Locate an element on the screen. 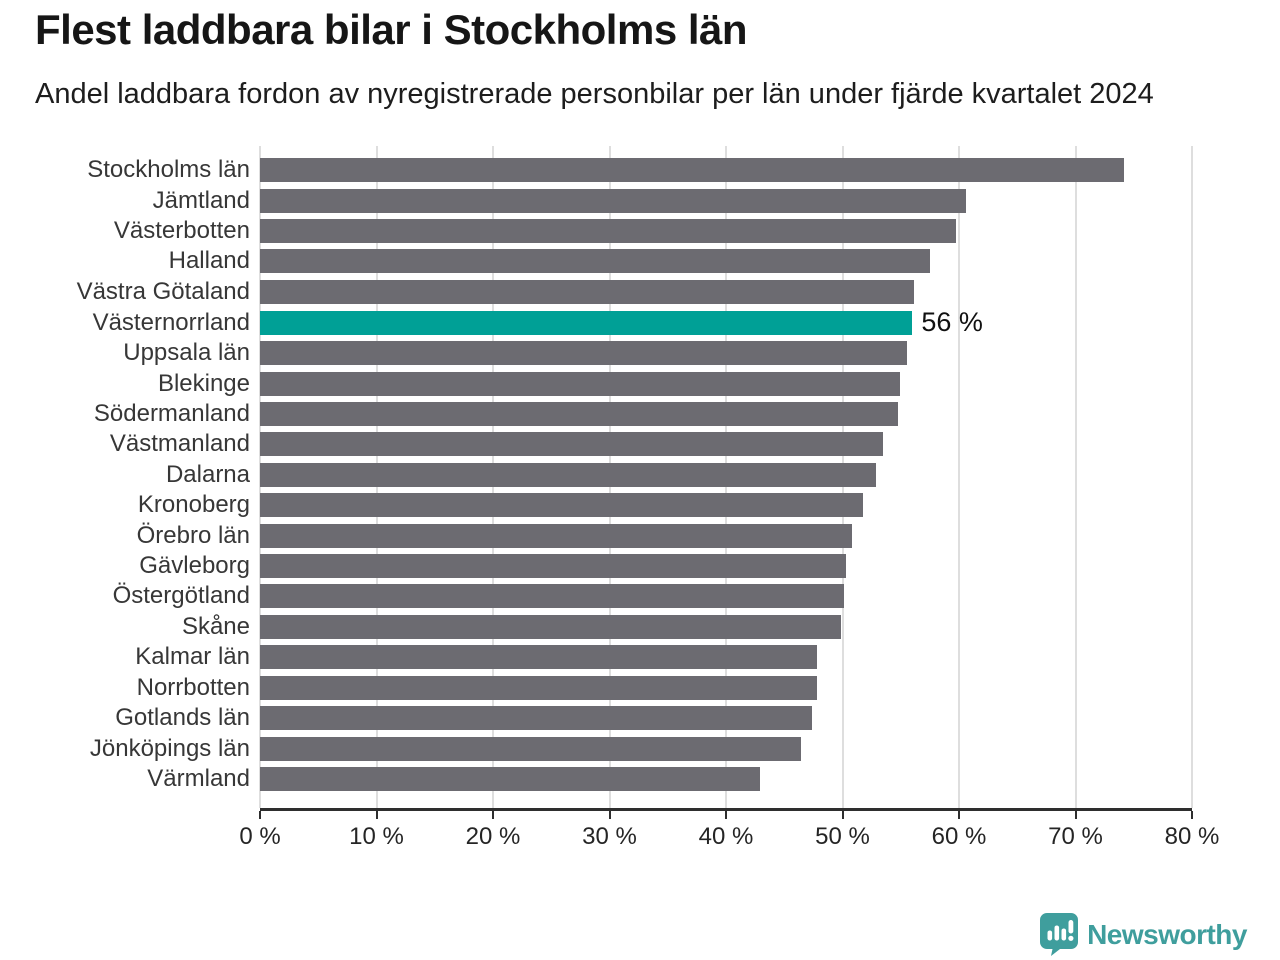 This screenshot has width=1280, height=960. category-label: Gävleborg is located at coordinates (194, 566).